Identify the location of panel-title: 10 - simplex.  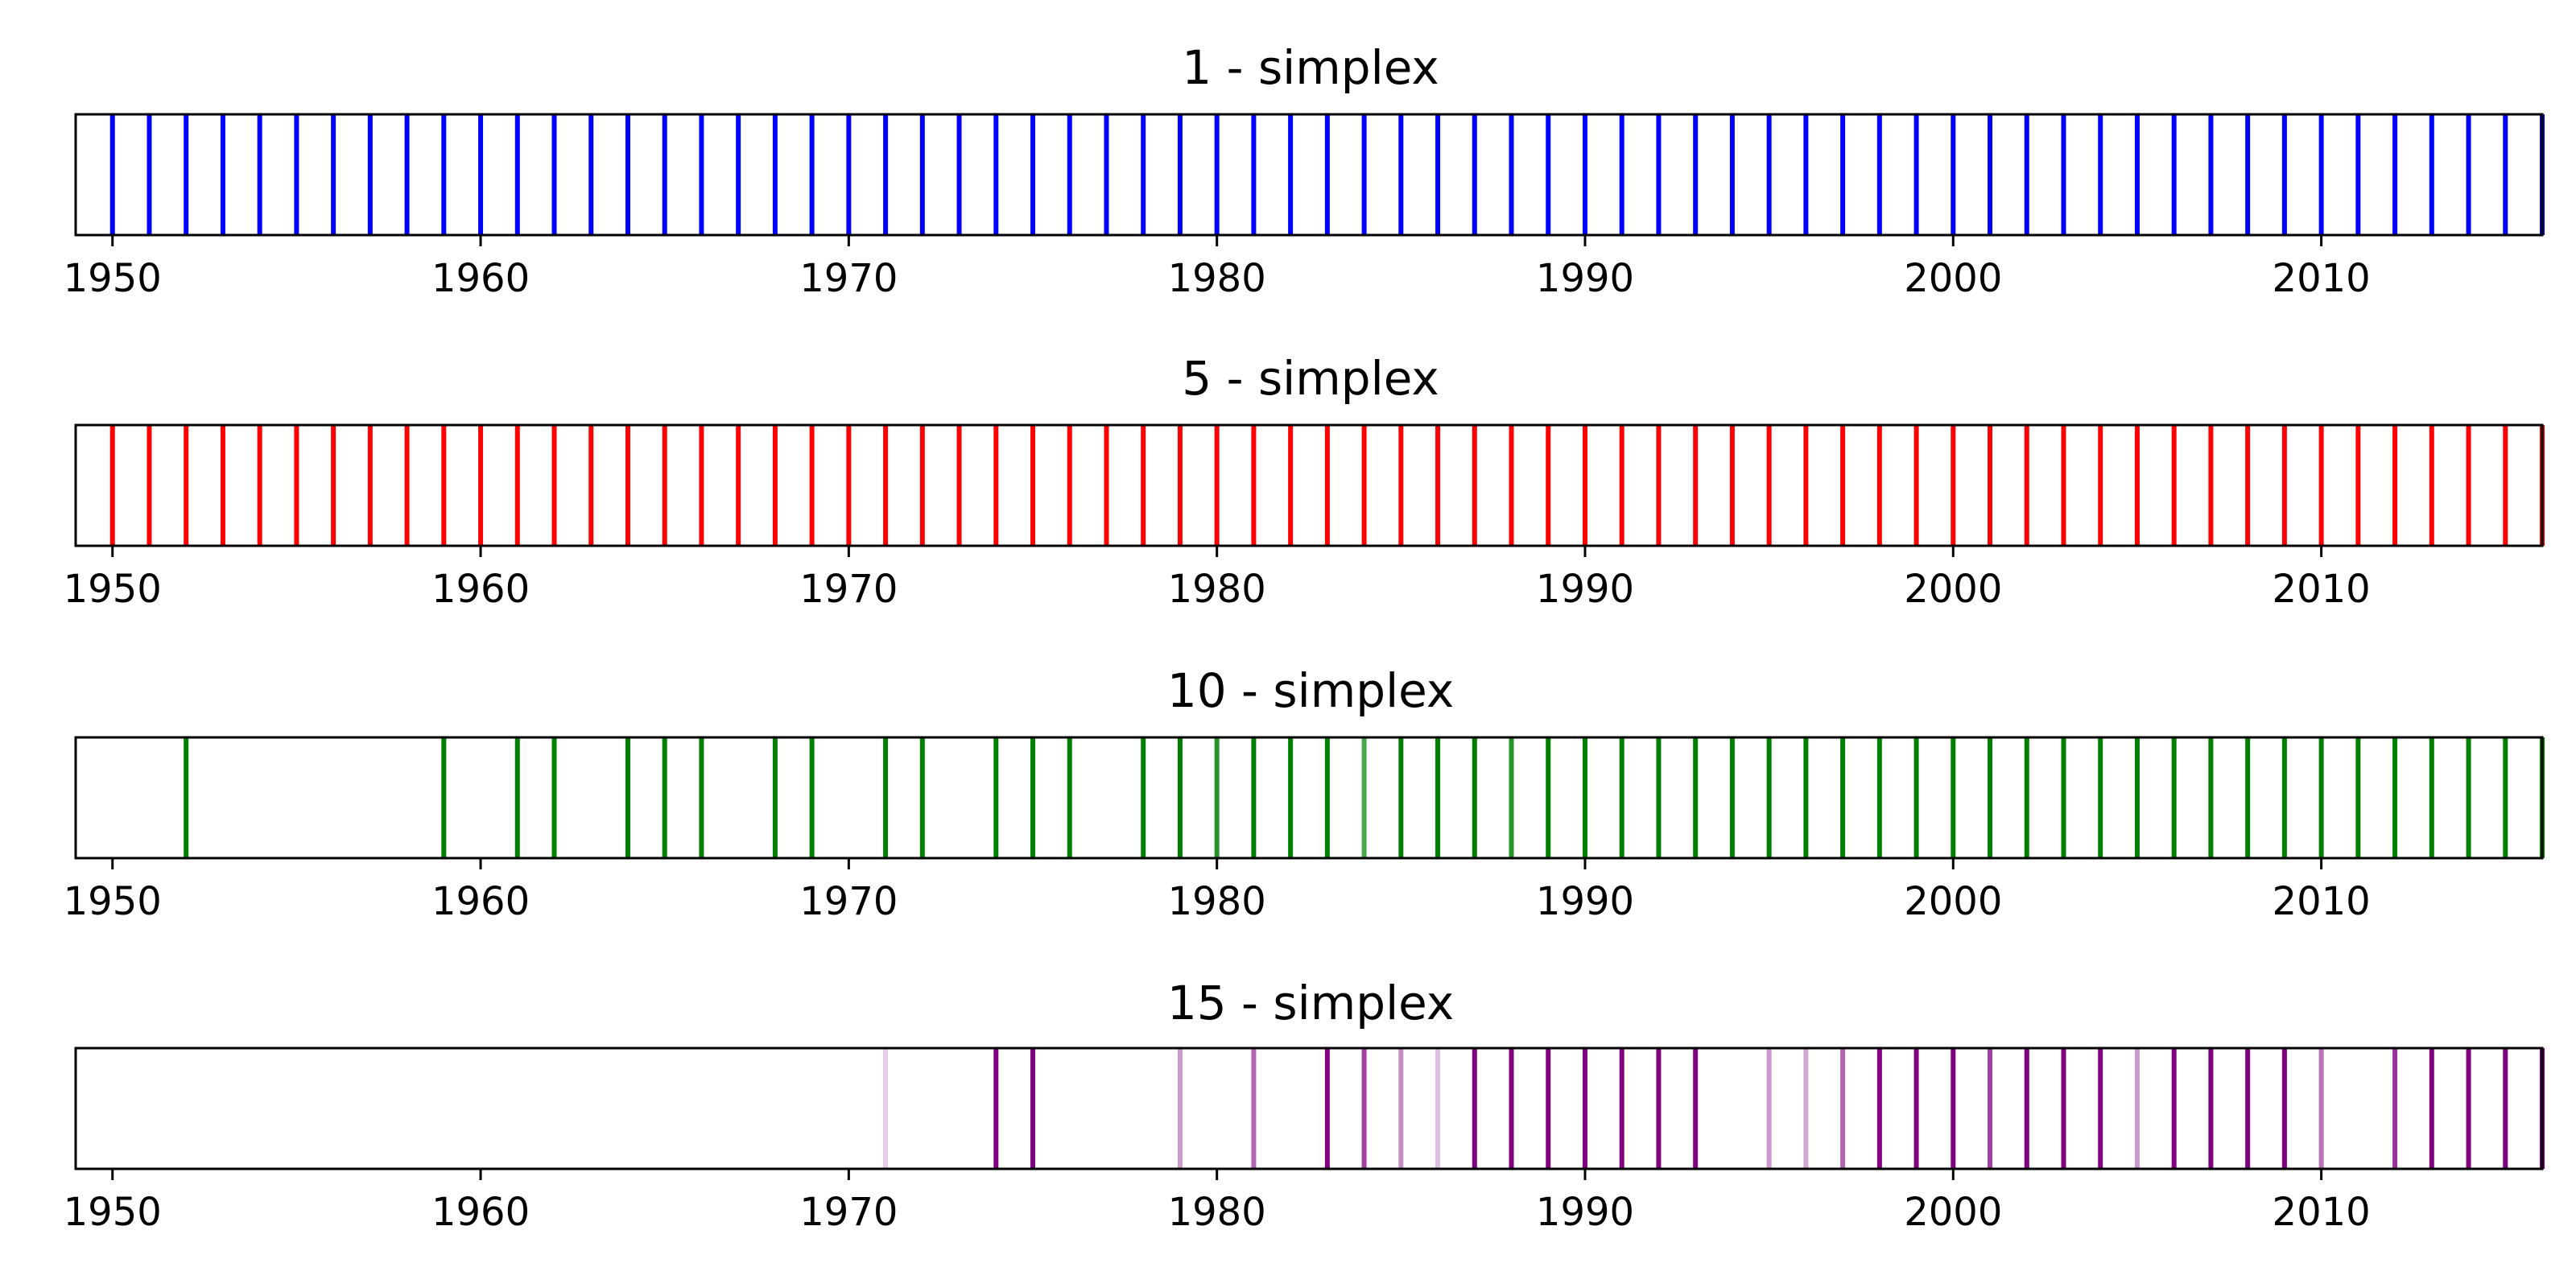
(1310, 690).